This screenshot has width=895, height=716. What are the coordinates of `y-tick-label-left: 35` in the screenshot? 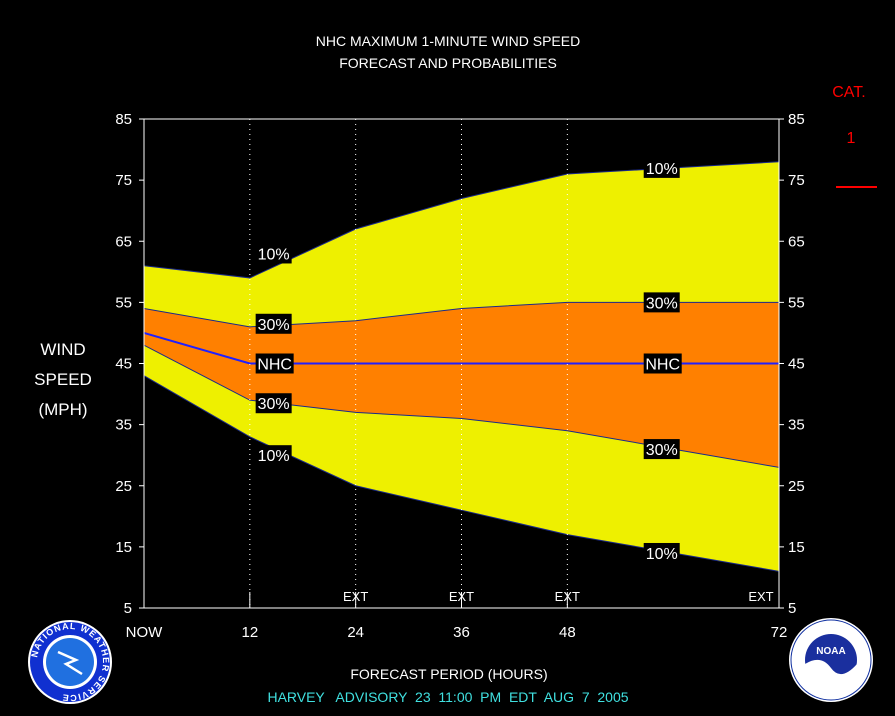 It's located at (123, 425).